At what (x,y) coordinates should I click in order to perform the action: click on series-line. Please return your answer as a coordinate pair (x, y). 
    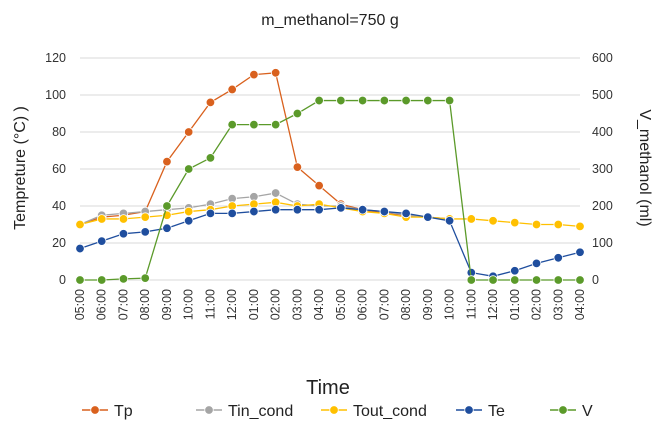
    Looking at the image, I should click on (330, 242).